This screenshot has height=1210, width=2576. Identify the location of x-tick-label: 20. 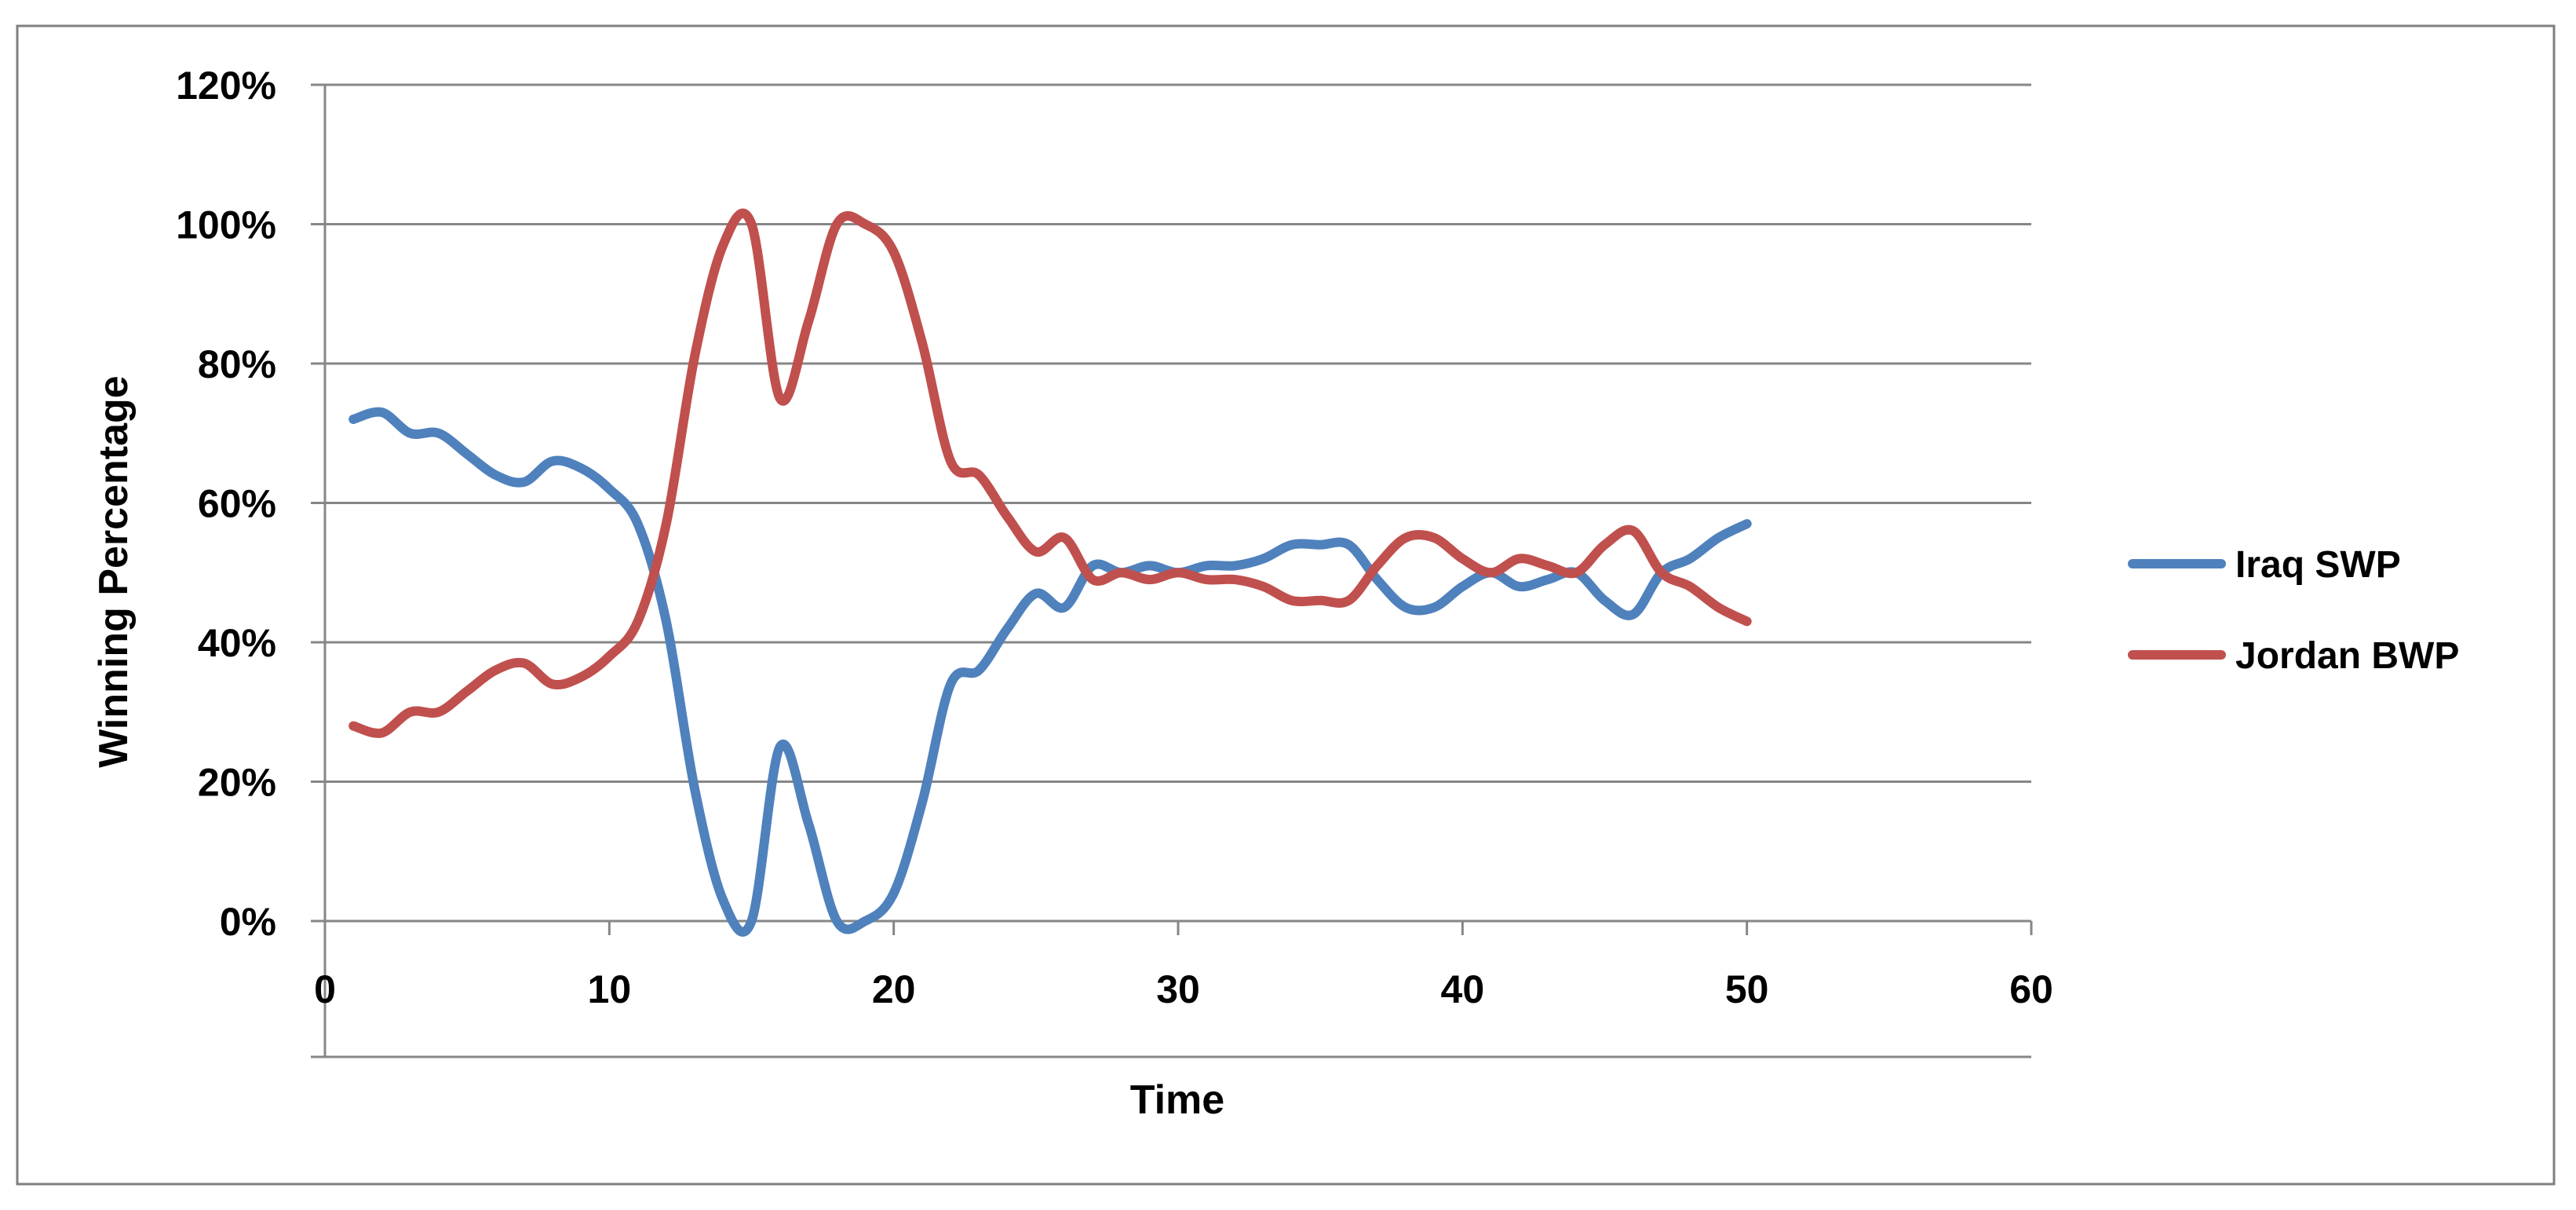
(894, 989).